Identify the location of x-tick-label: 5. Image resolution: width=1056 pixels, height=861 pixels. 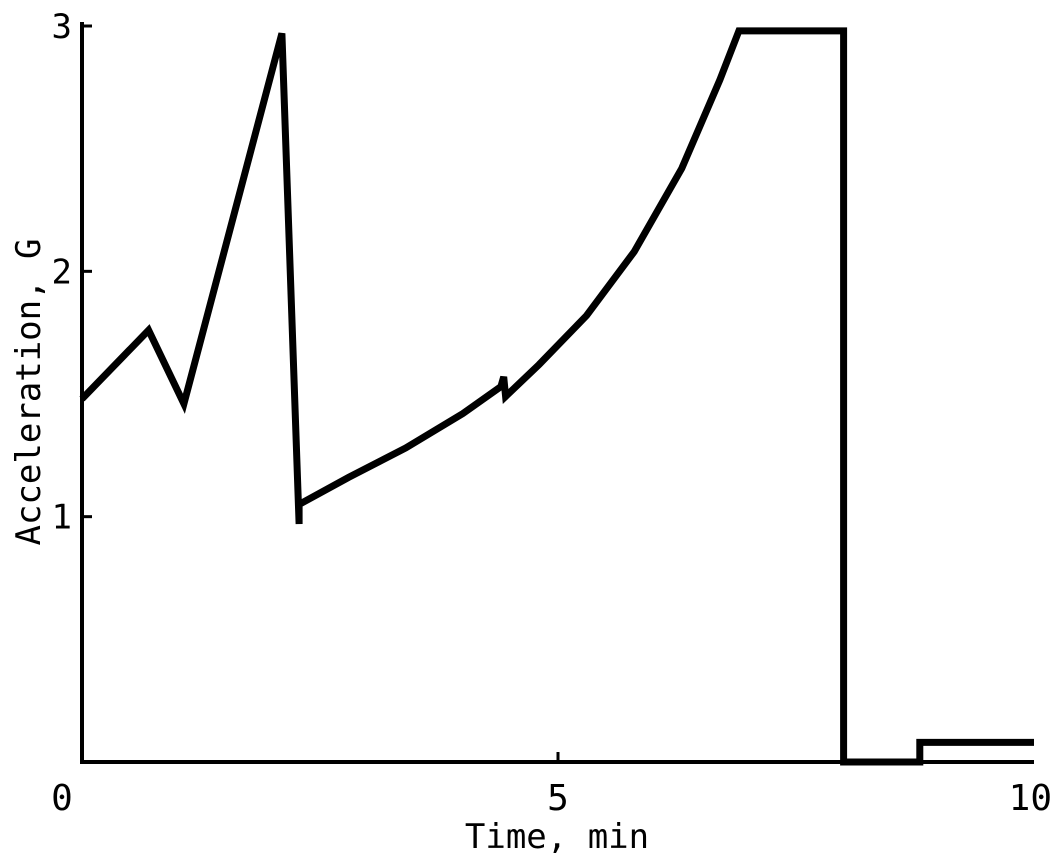
(558, 798).